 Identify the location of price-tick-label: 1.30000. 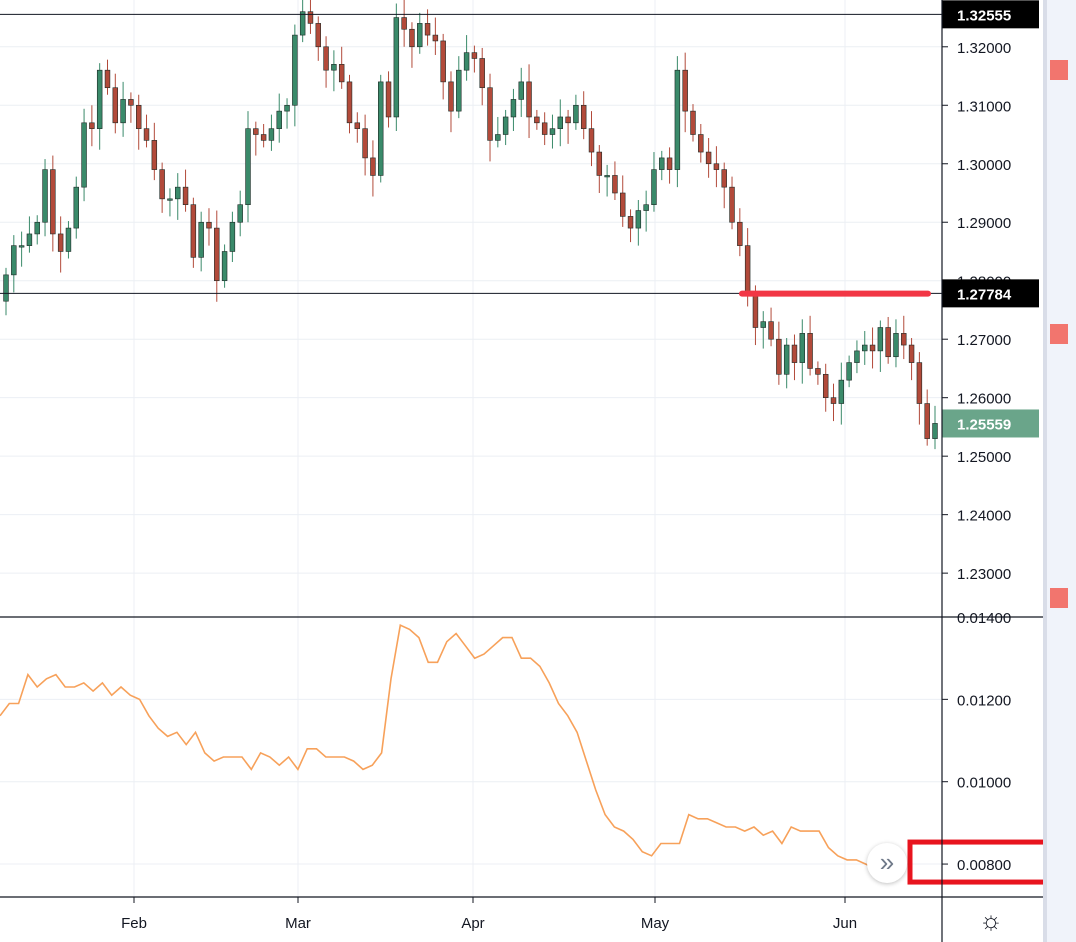
(984, 165).